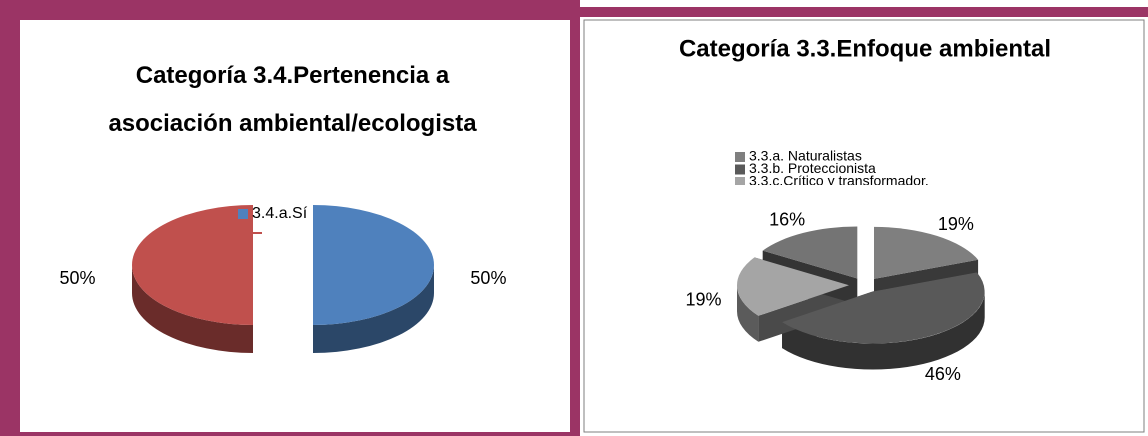 This screenshot has height=436, width=1148. I want to click on right-frame-left, so click(578, 226).